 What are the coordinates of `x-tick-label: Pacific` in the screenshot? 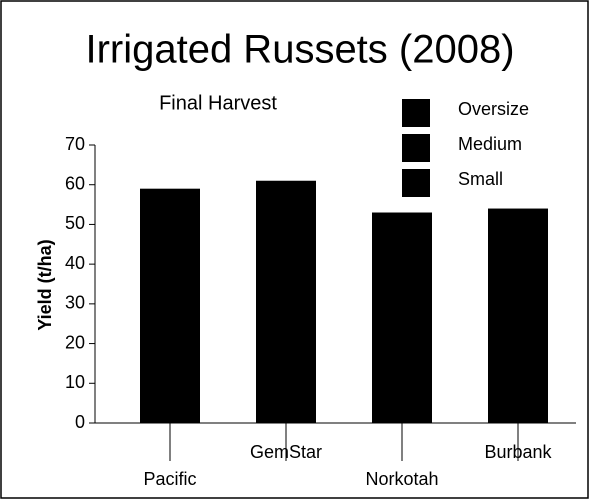 It's located at (169, 479).